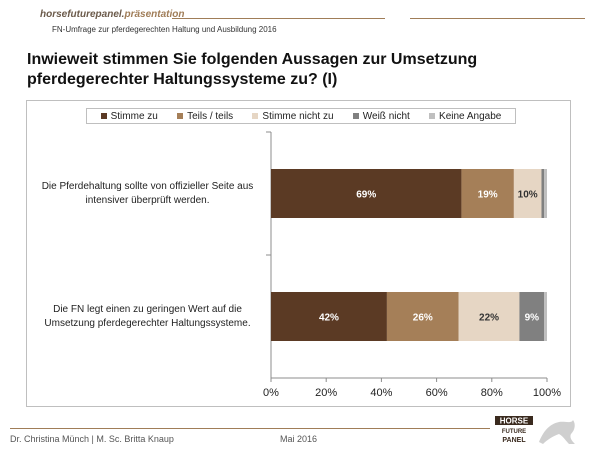  What do you see at coordinates (535, 430) in the screenshot?
I see `horse-future-panel-logo: HORSE FUTURE PANEL` at bounding box center [535, 430].